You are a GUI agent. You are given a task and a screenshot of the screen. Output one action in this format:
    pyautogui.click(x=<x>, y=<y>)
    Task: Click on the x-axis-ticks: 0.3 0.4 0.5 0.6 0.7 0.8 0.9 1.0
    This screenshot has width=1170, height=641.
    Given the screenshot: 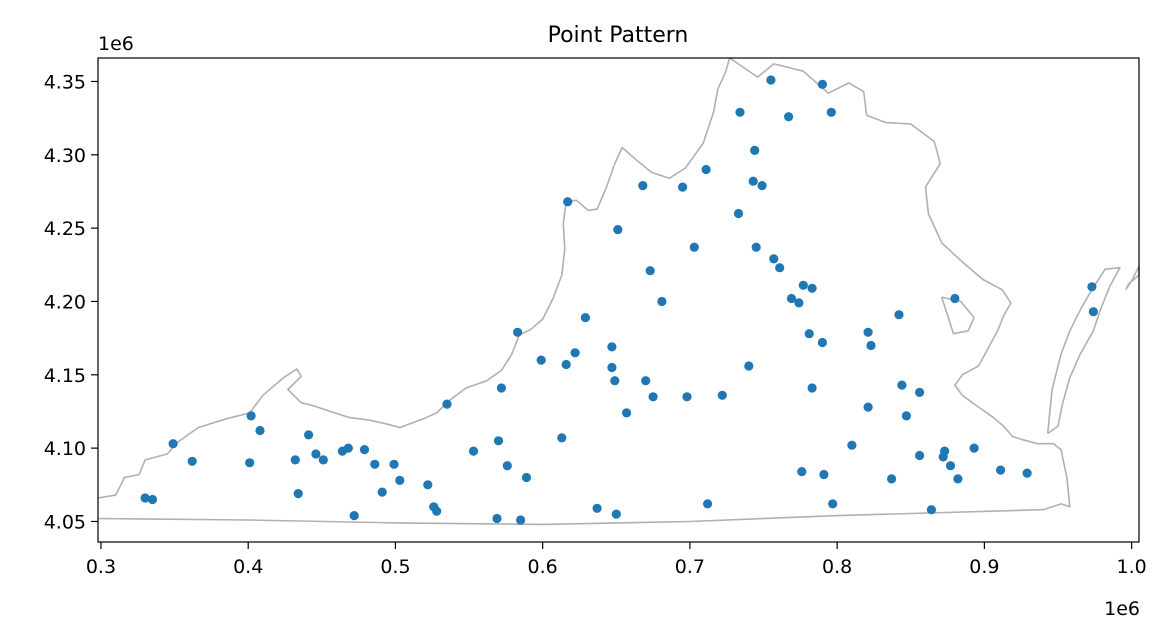 What is the action you would take?
    pyautogui.click(x=616, y=560)
    